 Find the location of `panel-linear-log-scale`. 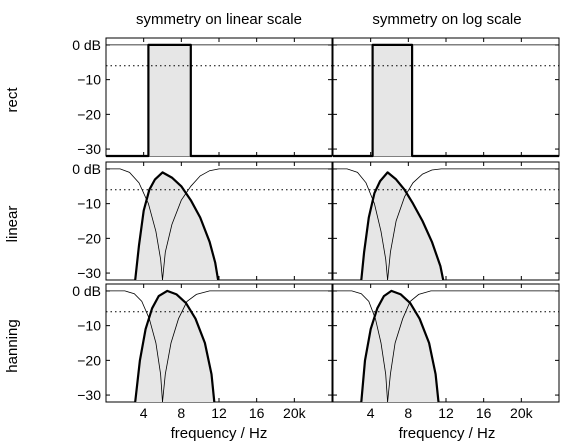

panel-linear-log-scale is located at coordinates (446, 221).